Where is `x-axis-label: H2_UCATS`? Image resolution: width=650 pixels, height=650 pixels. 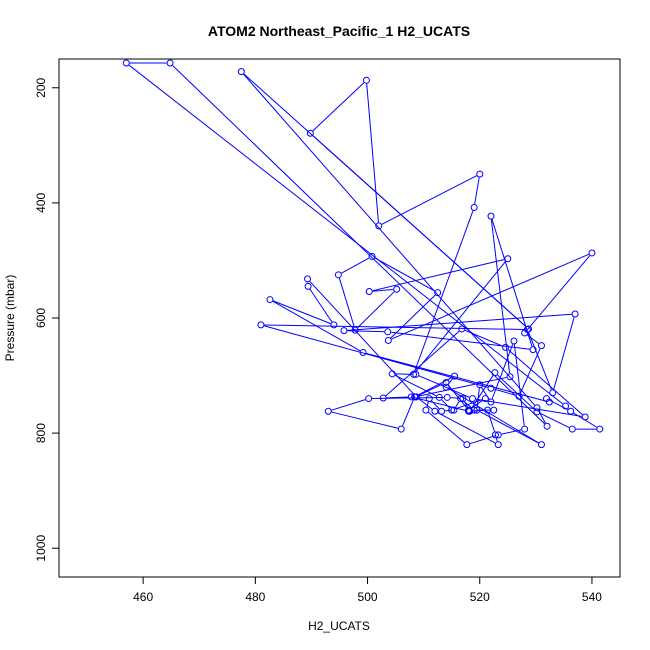
x-axis-label: H2_UCATS is located at coordinates (339, 626).